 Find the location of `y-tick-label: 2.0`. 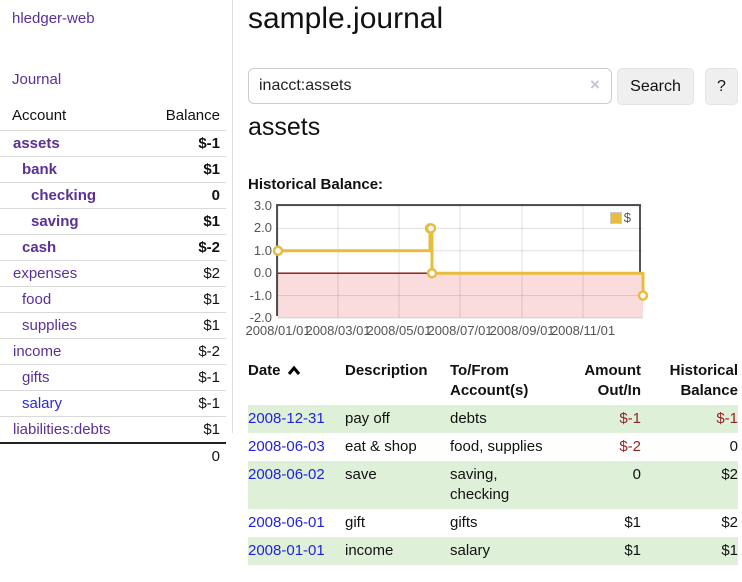

y-tick-label: 2.0 is located at coordinates (262, 228).